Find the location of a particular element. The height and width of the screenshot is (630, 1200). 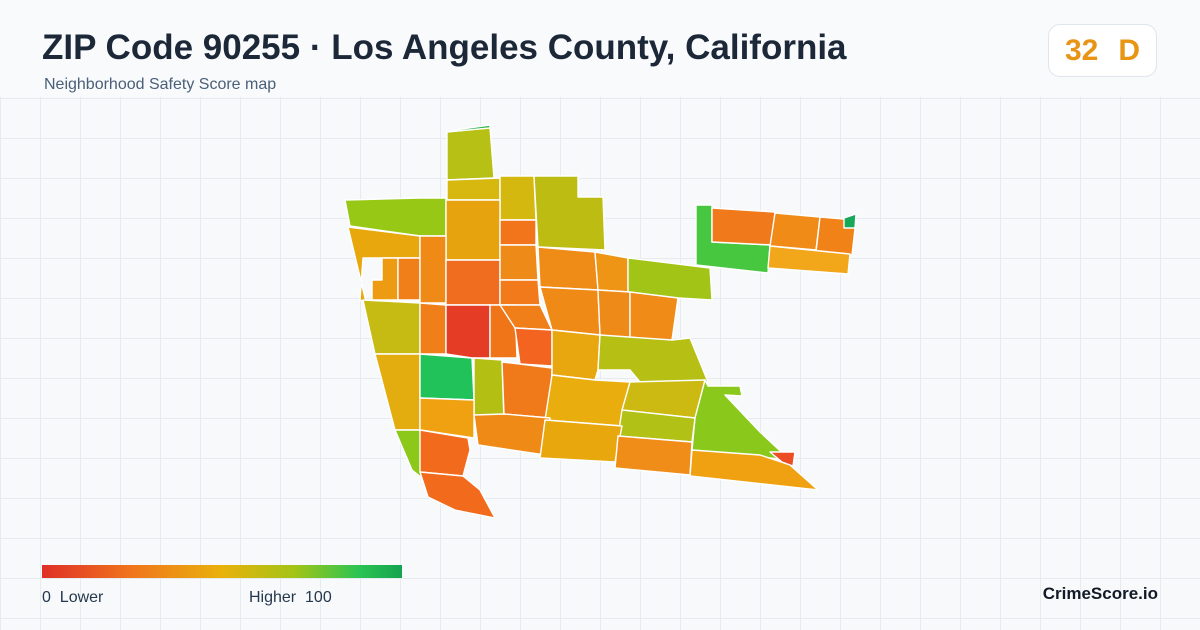

brand-logo-text: CrimeScore.io is located at coordinates (1100, 593).